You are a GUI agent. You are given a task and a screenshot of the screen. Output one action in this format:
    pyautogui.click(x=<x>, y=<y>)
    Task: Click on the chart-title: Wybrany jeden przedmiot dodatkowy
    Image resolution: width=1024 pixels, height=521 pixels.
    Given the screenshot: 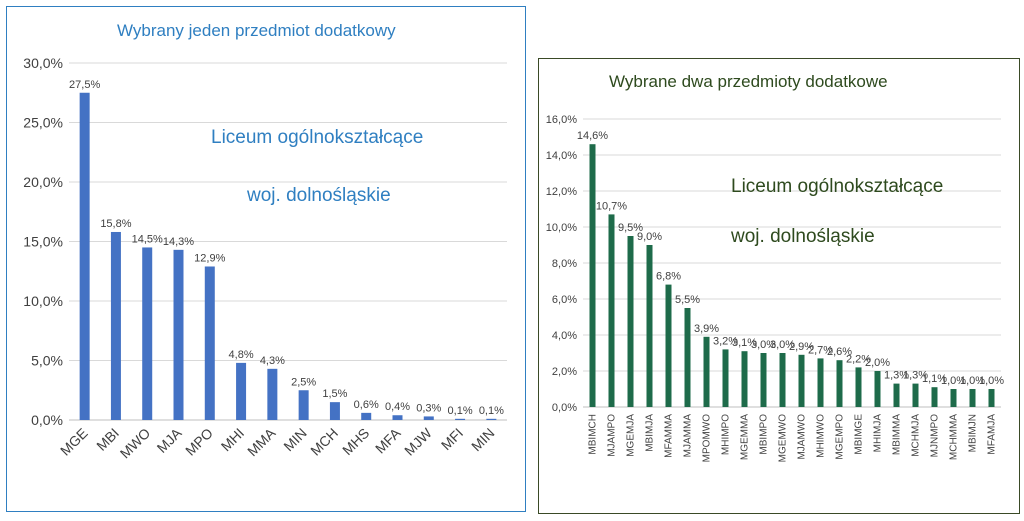 What is the action you would take?
    pyautogui.click(x=256, y=30)
    